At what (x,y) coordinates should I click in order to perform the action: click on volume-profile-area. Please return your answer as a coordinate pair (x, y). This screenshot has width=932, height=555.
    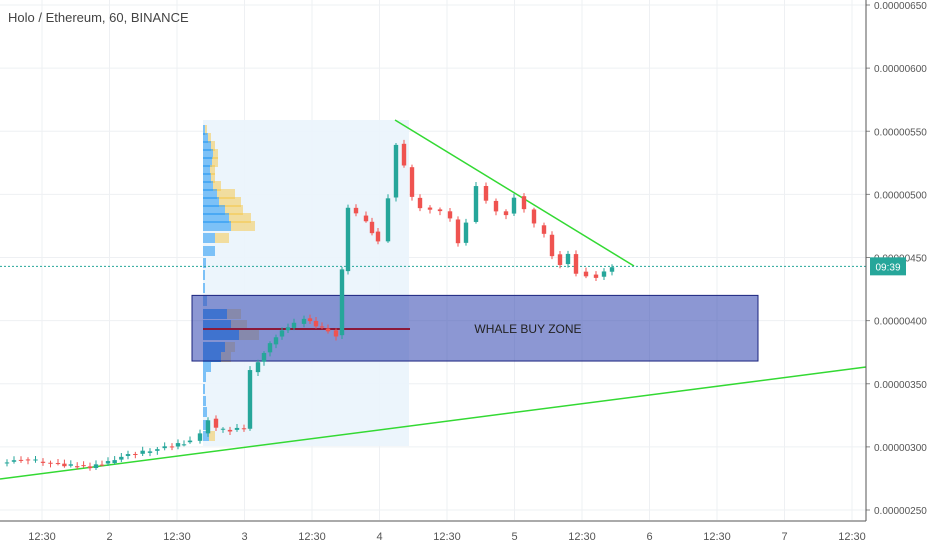
    Looking at the image, I should click on (306, 283).